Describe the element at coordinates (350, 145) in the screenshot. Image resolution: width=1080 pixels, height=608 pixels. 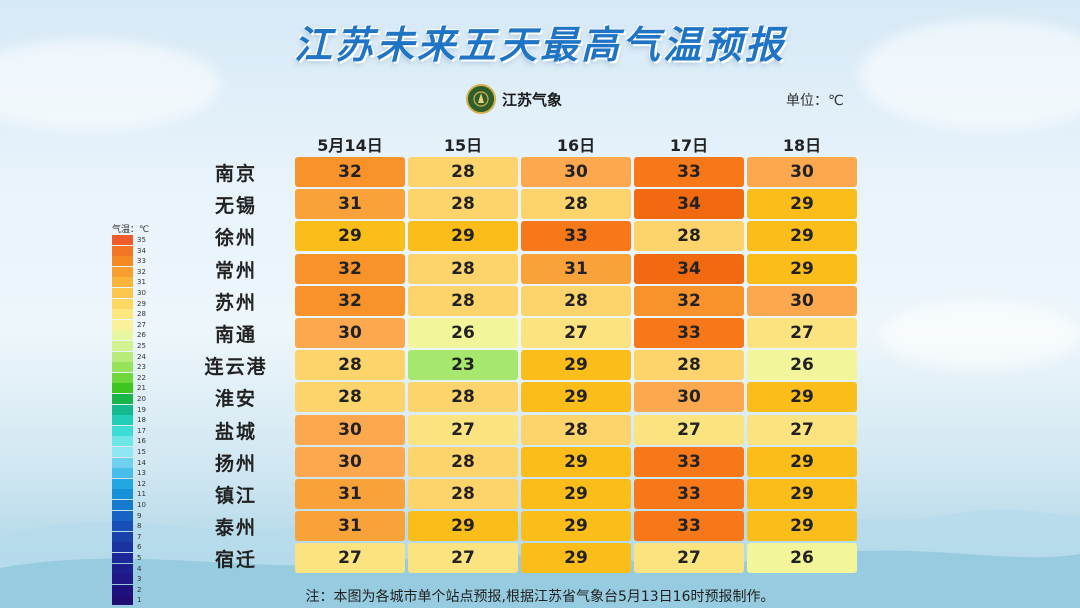
I see `column-header: 5月14日` at that location.